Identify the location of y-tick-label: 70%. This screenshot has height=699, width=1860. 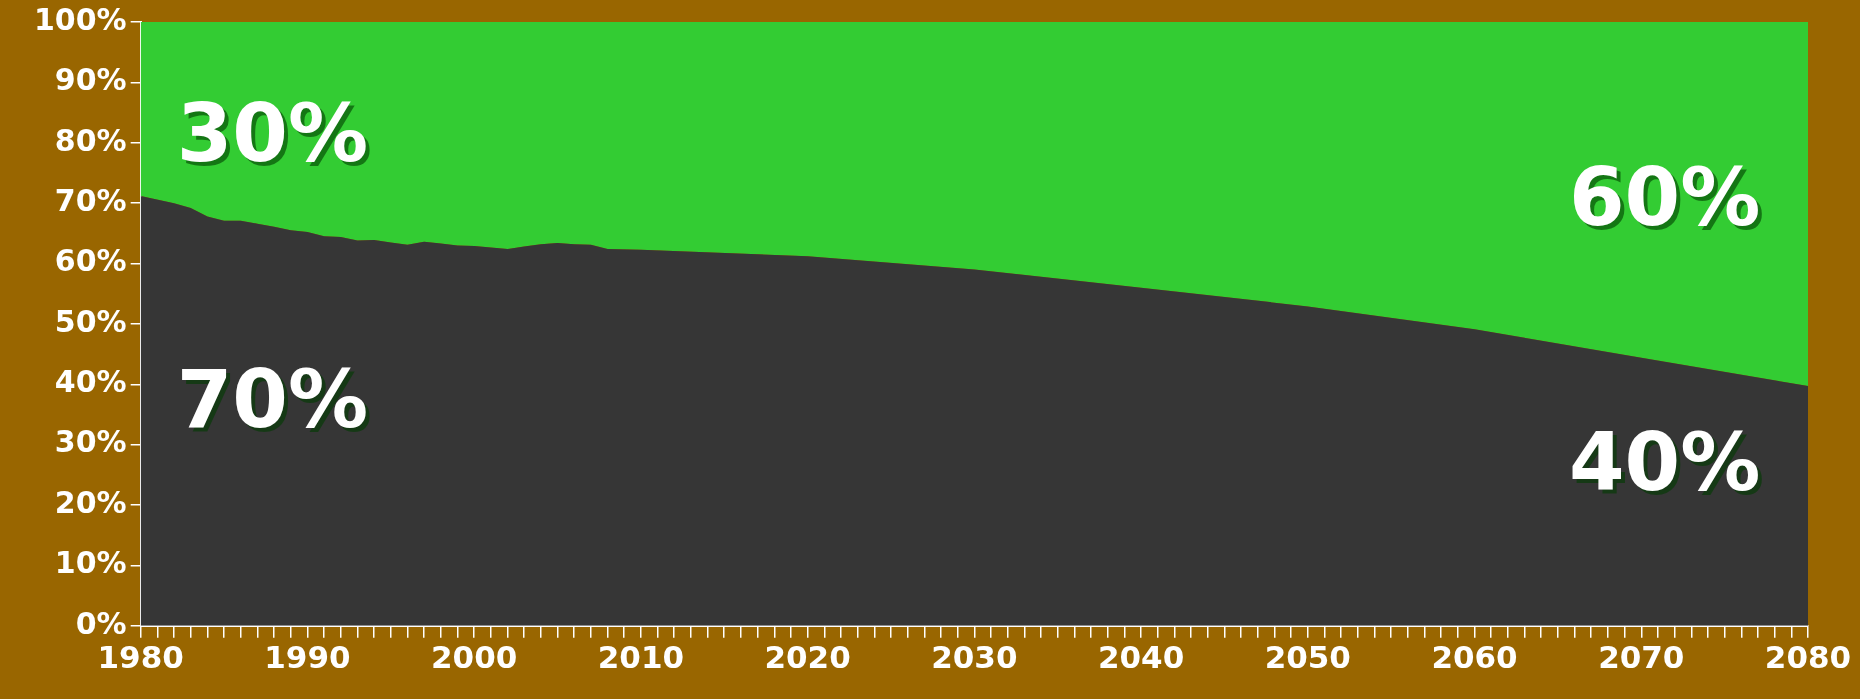
(90, 200).